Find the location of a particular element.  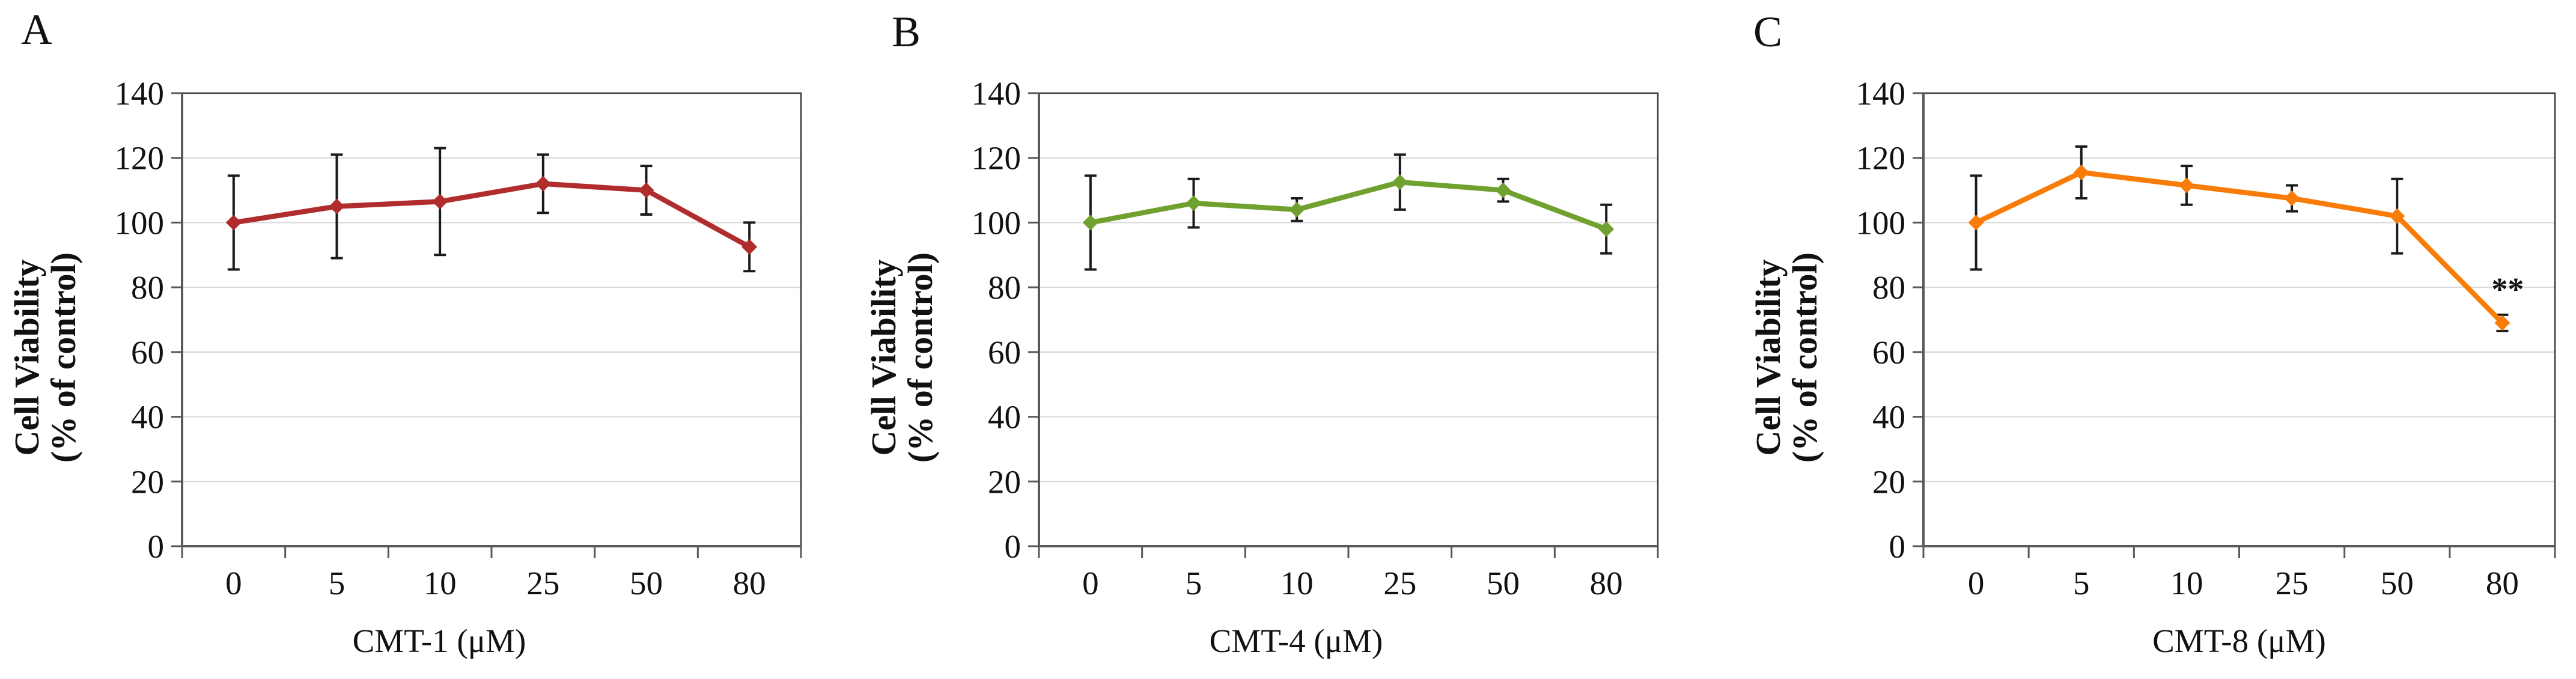

panel-label: B is located at coordinates (906, 32).